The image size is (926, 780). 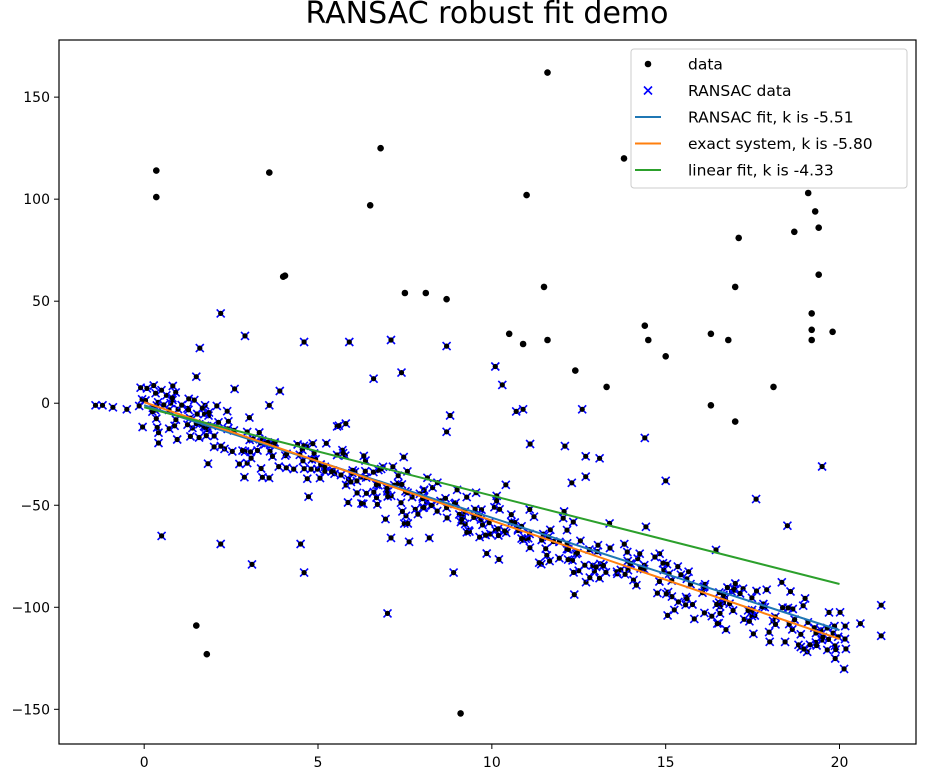 I want to click on y-tick-label: 100, so click(x=36, y=200).